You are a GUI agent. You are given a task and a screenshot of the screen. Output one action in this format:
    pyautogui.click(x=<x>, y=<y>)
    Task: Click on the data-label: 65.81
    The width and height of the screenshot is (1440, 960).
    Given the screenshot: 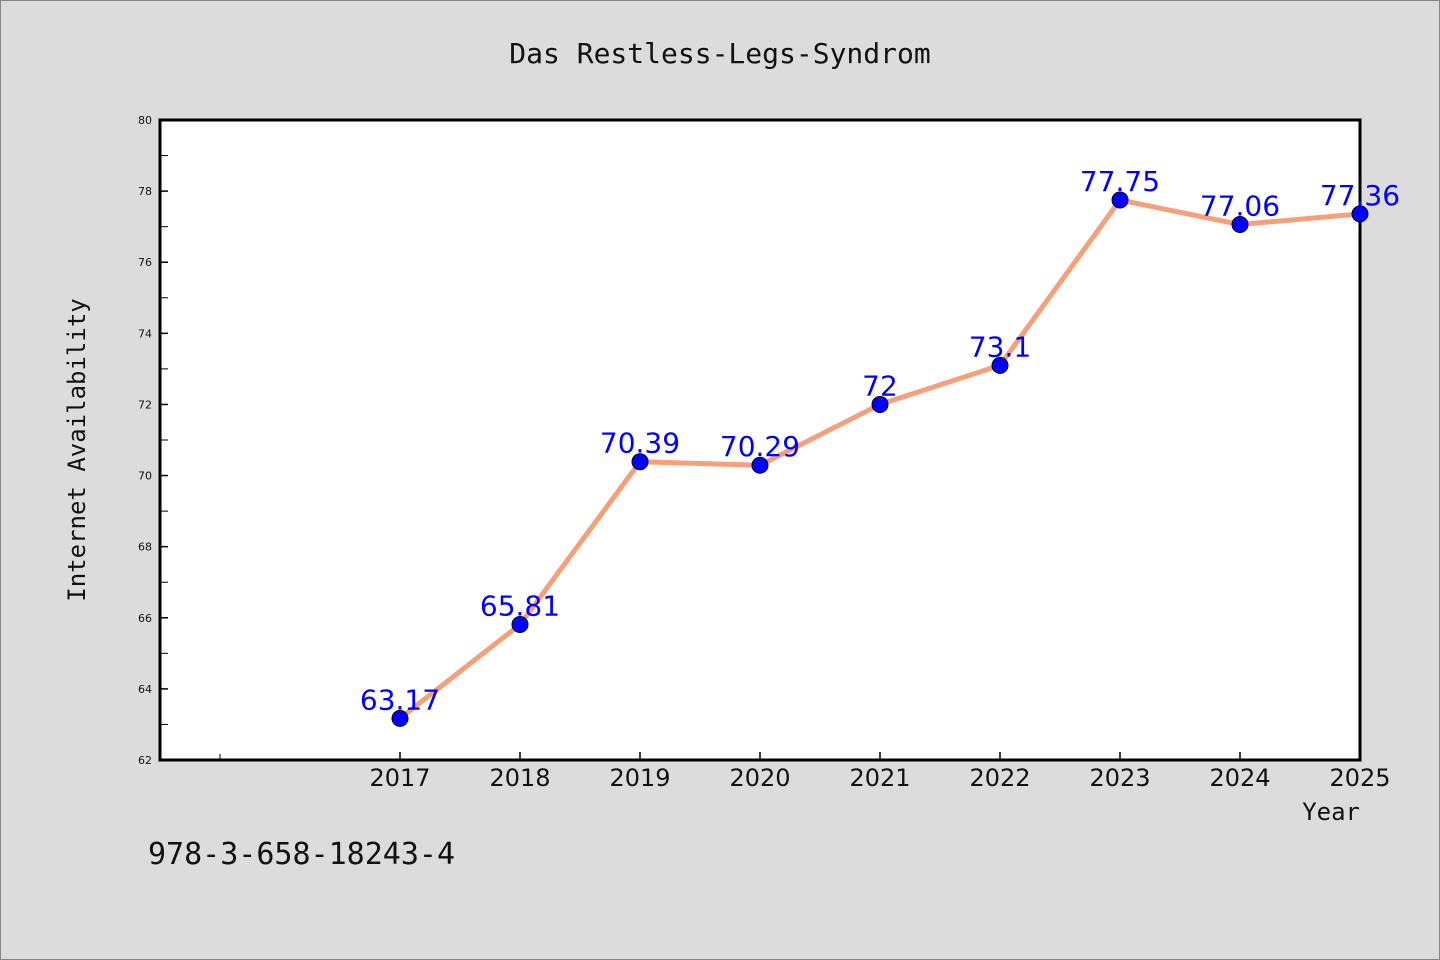 What is the action you would take?
    pyautogui.click(x=520, y=606)
    